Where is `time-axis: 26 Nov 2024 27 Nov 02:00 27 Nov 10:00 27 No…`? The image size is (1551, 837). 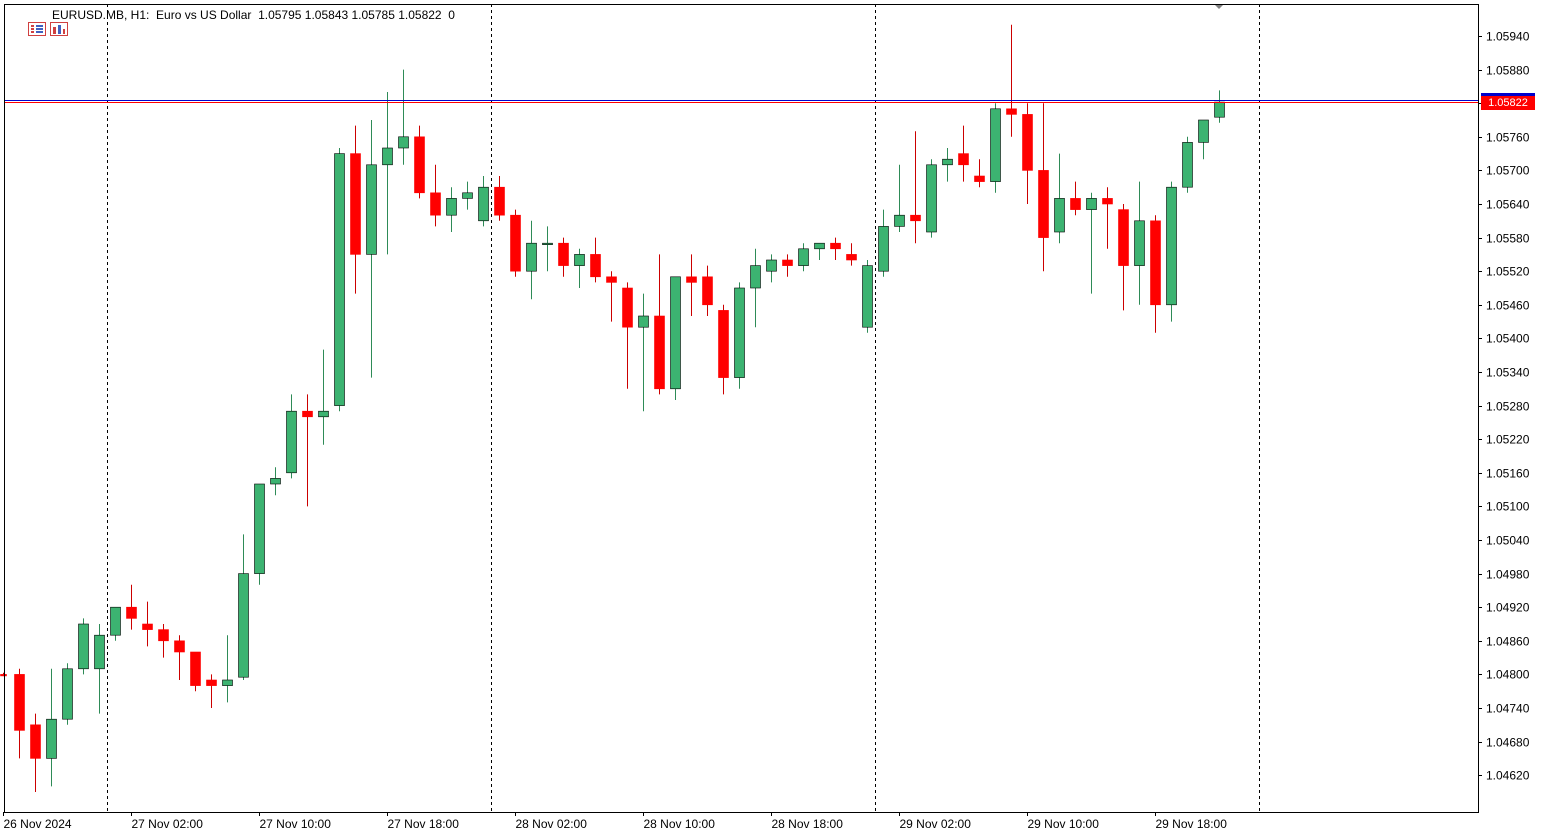
time-axis: 26 Nov 2024 27 Nov 02:00 27 Nov 10:00 27 No… is located at coordinates (615, 821).